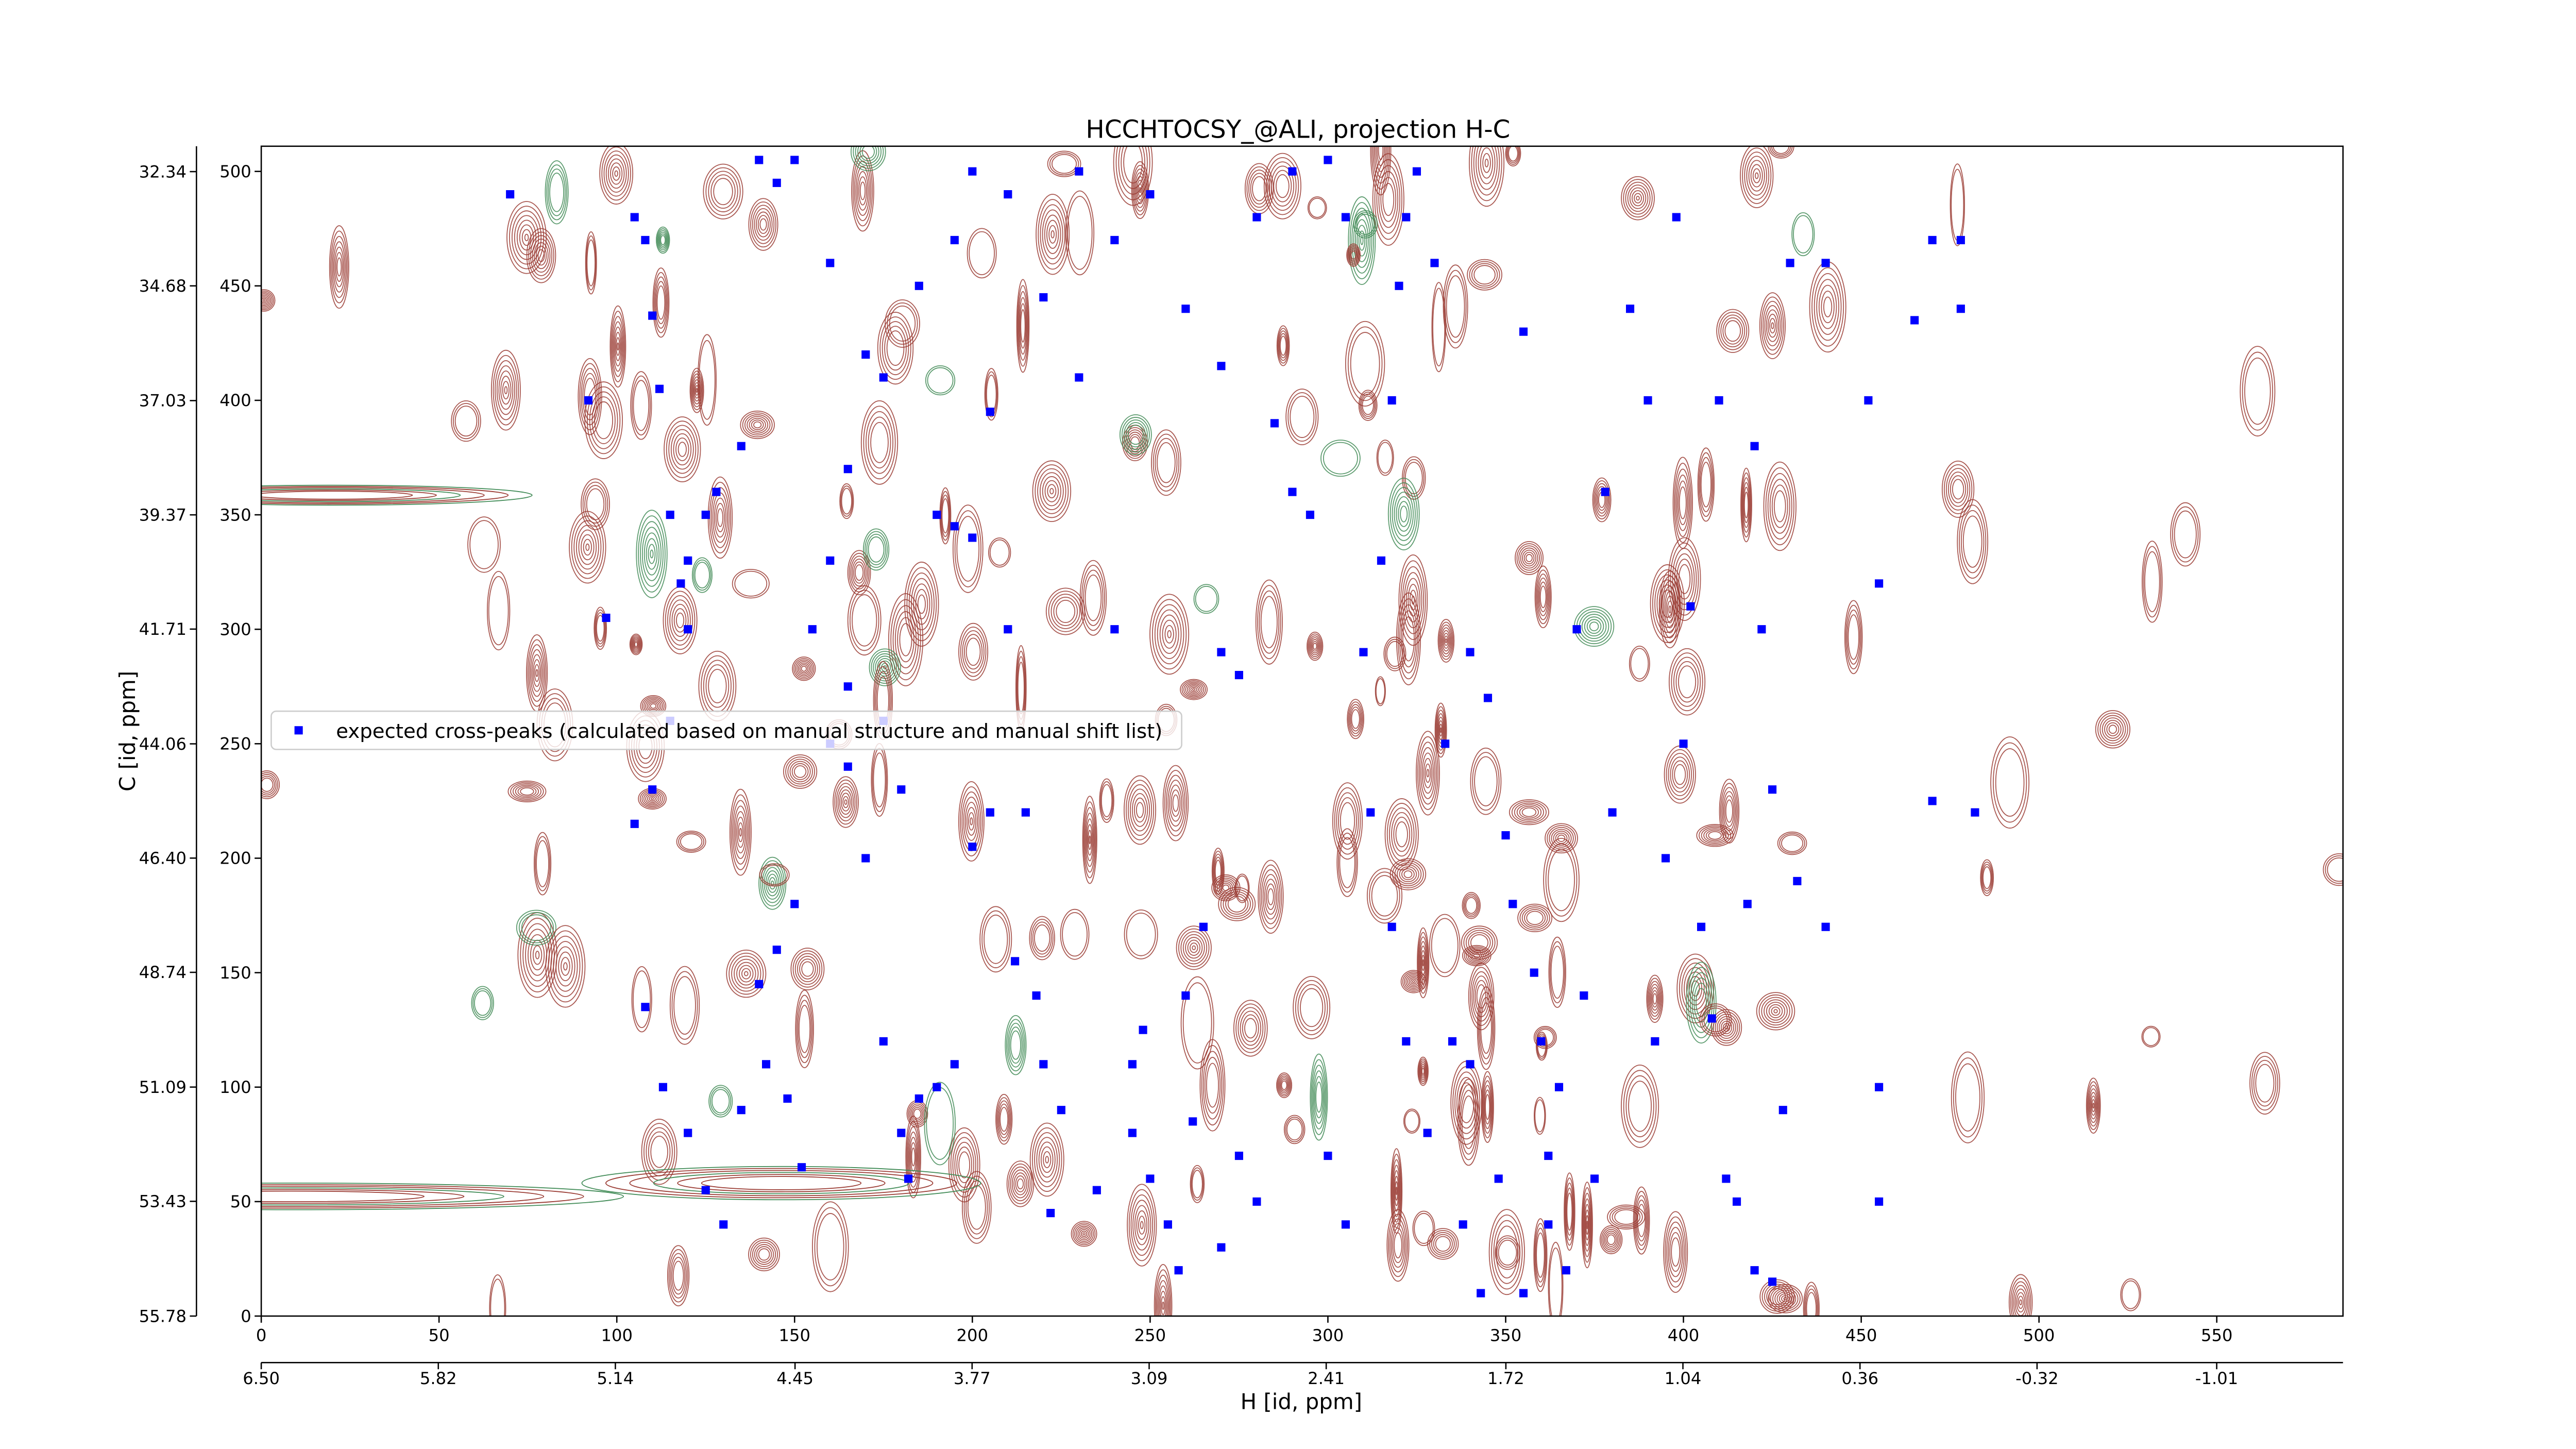  I want to click on x-tick-label: 250, so click(1150, 1335).